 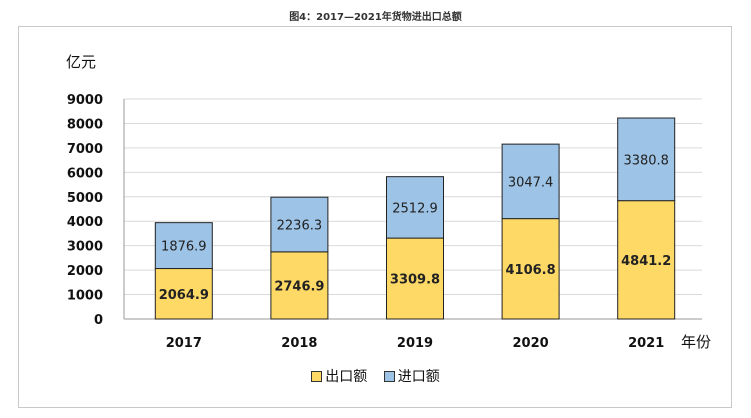 What do you see at coordinates (184, 343) in the screenshot?
I see `x-tick-label: 2017` at bounding box center [184, 343].